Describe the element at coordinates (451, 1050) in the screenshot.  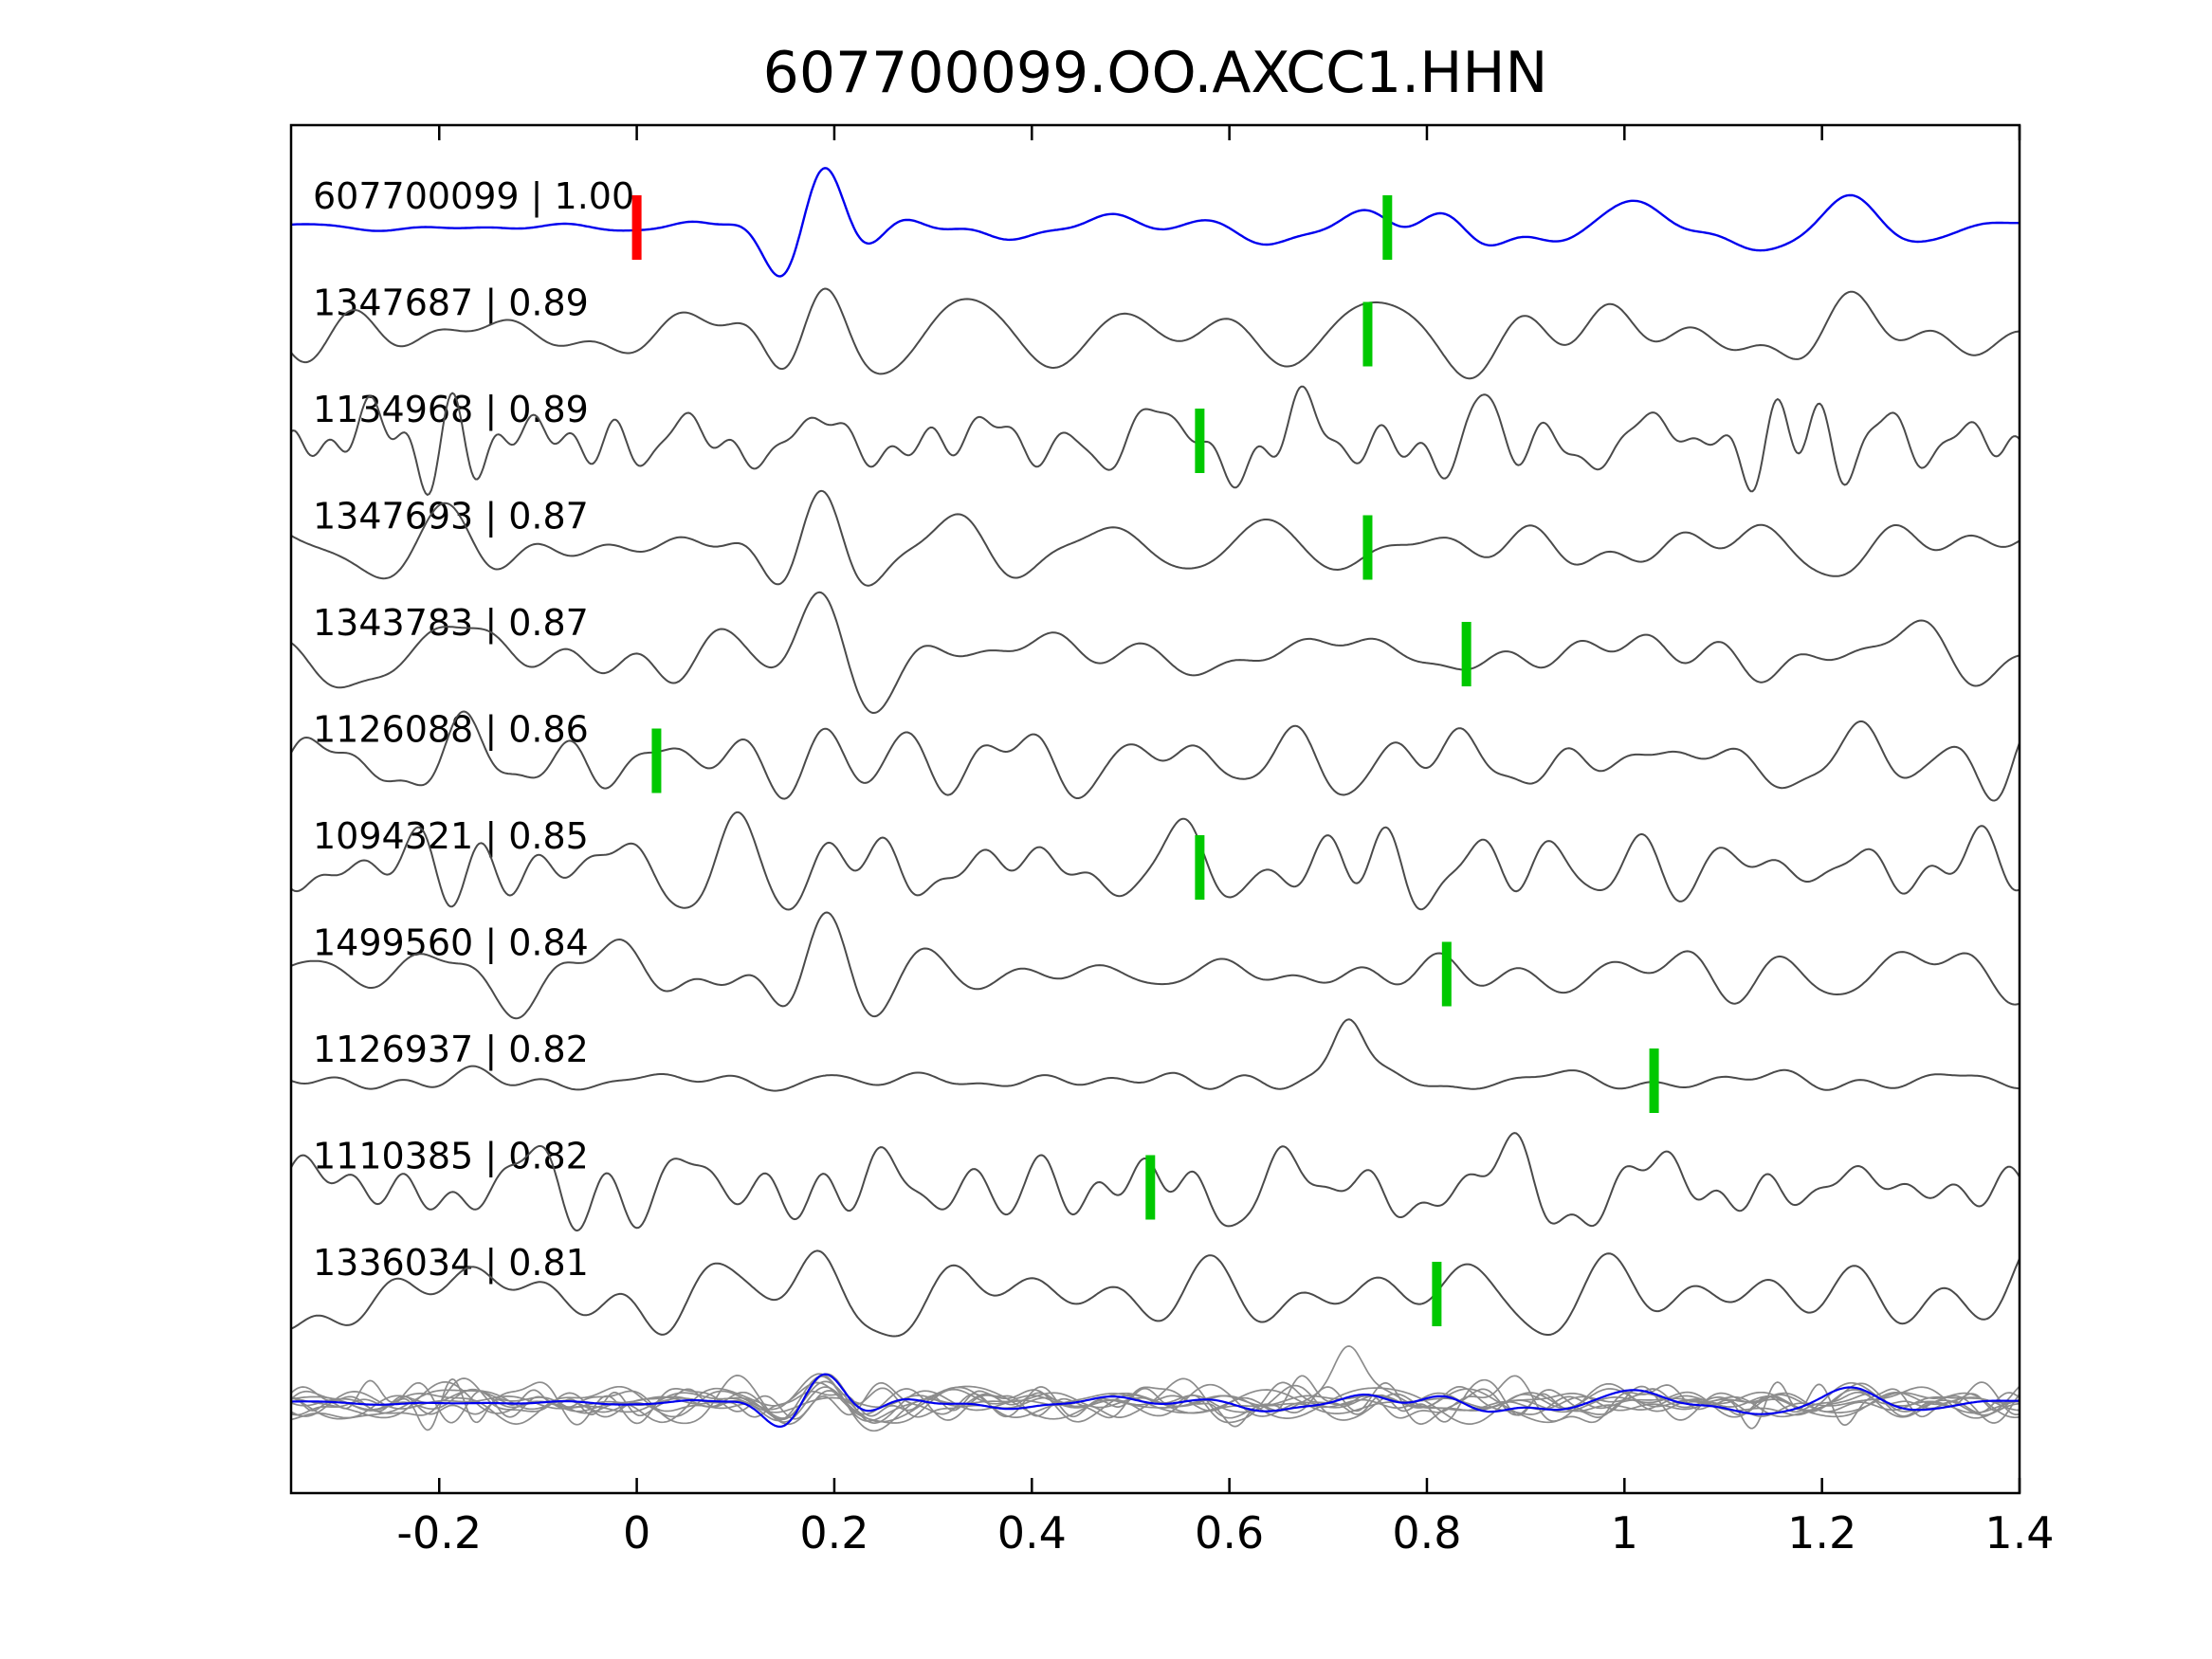
I see `trace-label: 1126937 | 0.82` at that location.